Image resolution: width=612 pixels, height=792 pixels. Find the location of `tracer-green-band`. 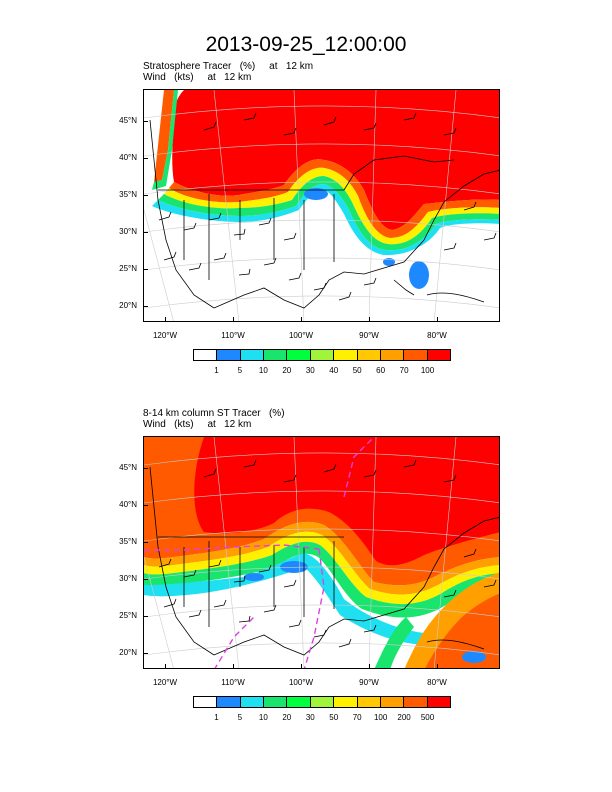

tracer-green-band is located at coordinates (328, 213).